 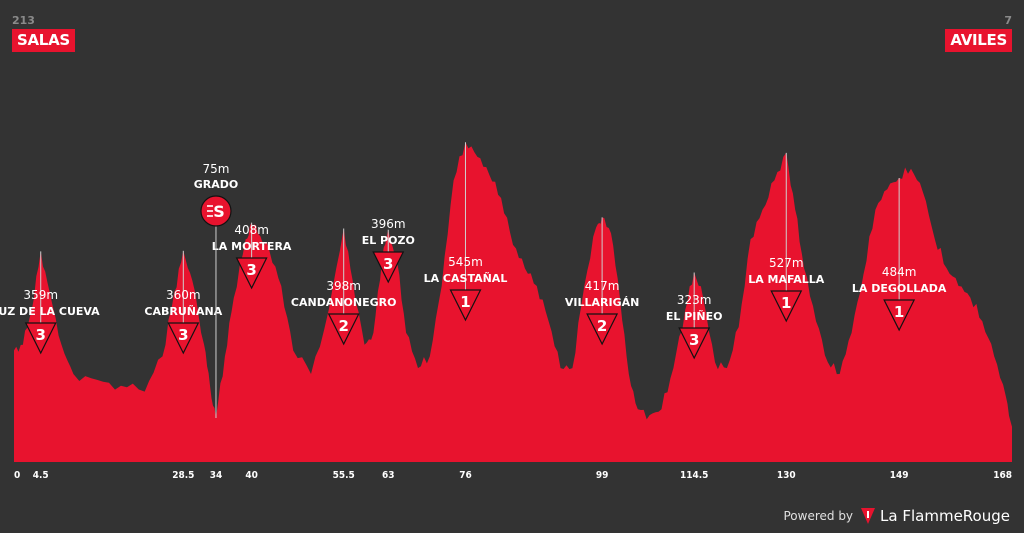 What do you see at coordinates (251, 475) in the screenshot?
I see `km-tick-label: 40` at bounding box center [251, 475].